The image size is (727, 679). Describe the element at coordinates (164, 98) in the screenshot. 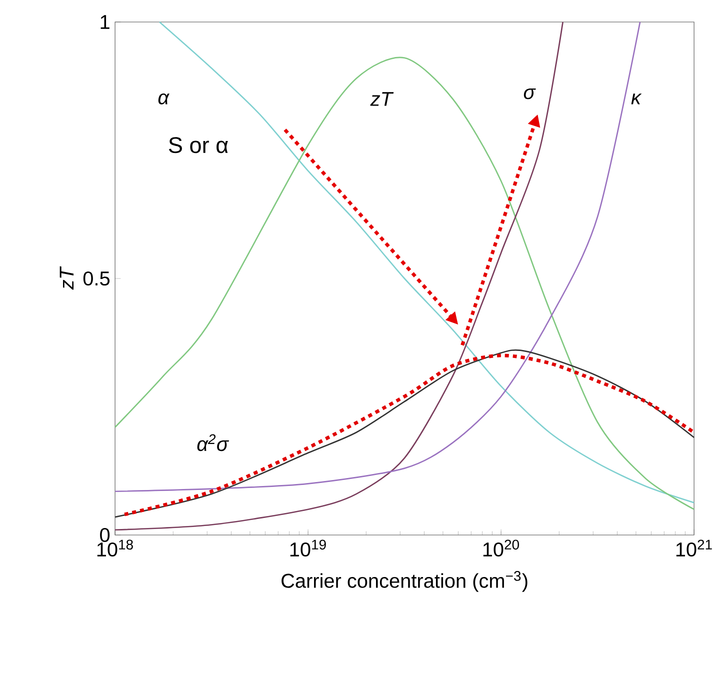

I see `text: α` at that location.